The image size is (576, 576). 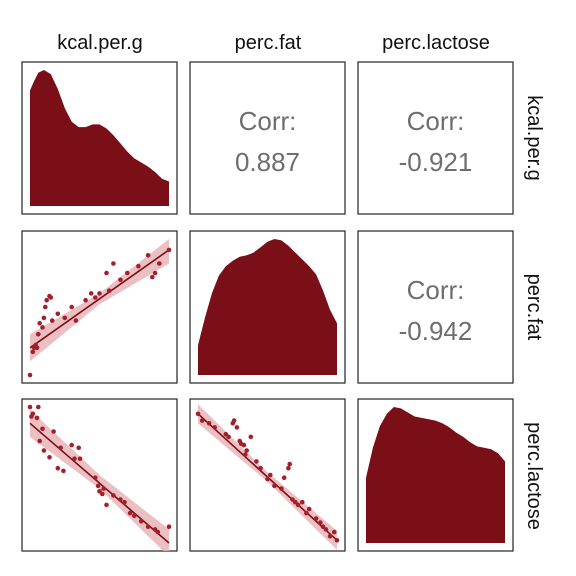 I want to click on density-area-perc-lactose, so click(x=435, y=475).